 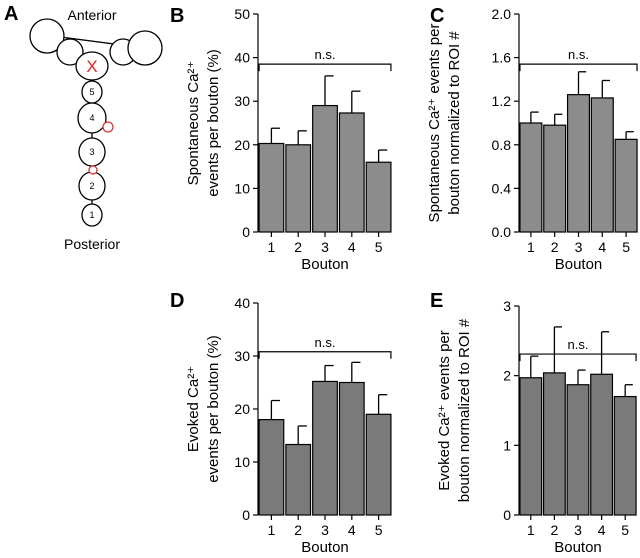 I want to click on y-axis-label-line: Spontaneous Ca²⁺, so click(x=193, y=123).